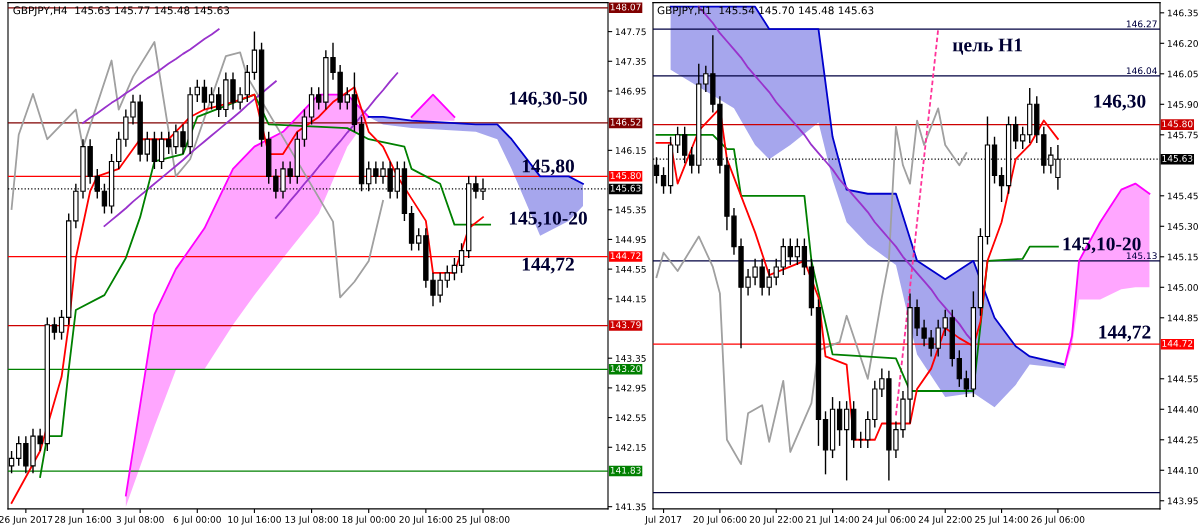 This screenshot has width=1200, height=529. Describe the element at coordinates (26, 520) in the screenshot. I see `x-tick-label: 26 Jun 2017` at that location.